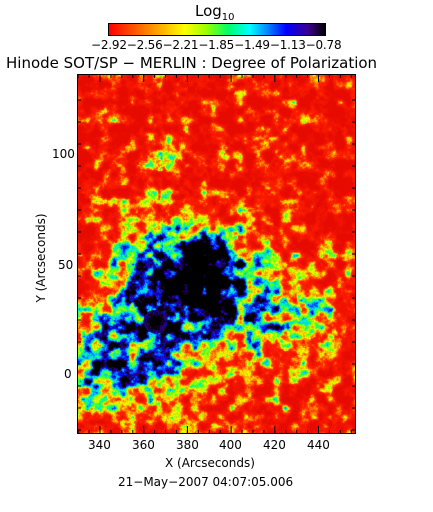 The image size is (433, 512). I want to click on x-axis-label: X (Arcseconds), so click(210, 463).